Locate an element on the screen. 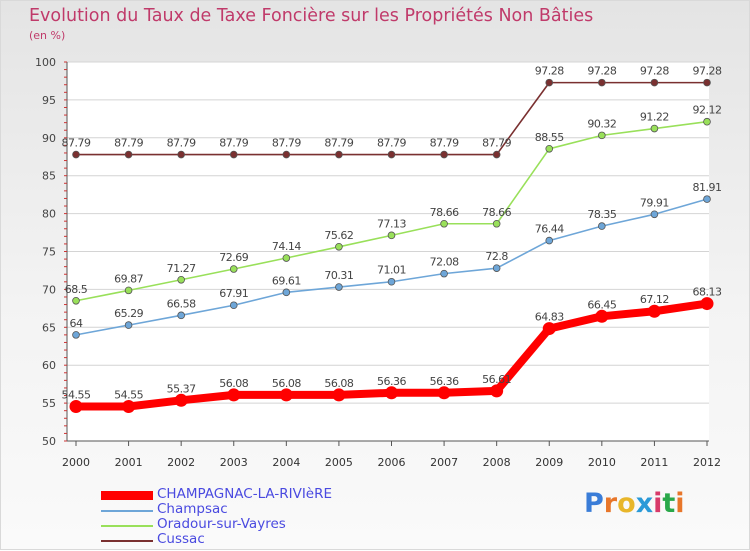 The width and height of the screenshot is (750, 551). logo-letter: o is located at coordinates (626, 503).